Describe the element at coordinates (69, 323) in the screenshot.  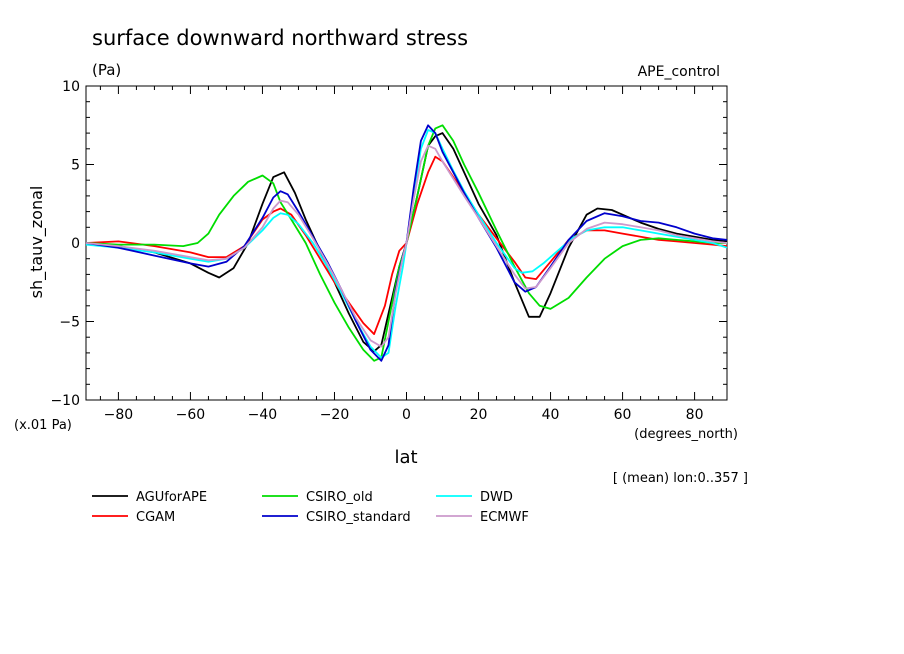
I see `y-tick-label: −5` at that location.